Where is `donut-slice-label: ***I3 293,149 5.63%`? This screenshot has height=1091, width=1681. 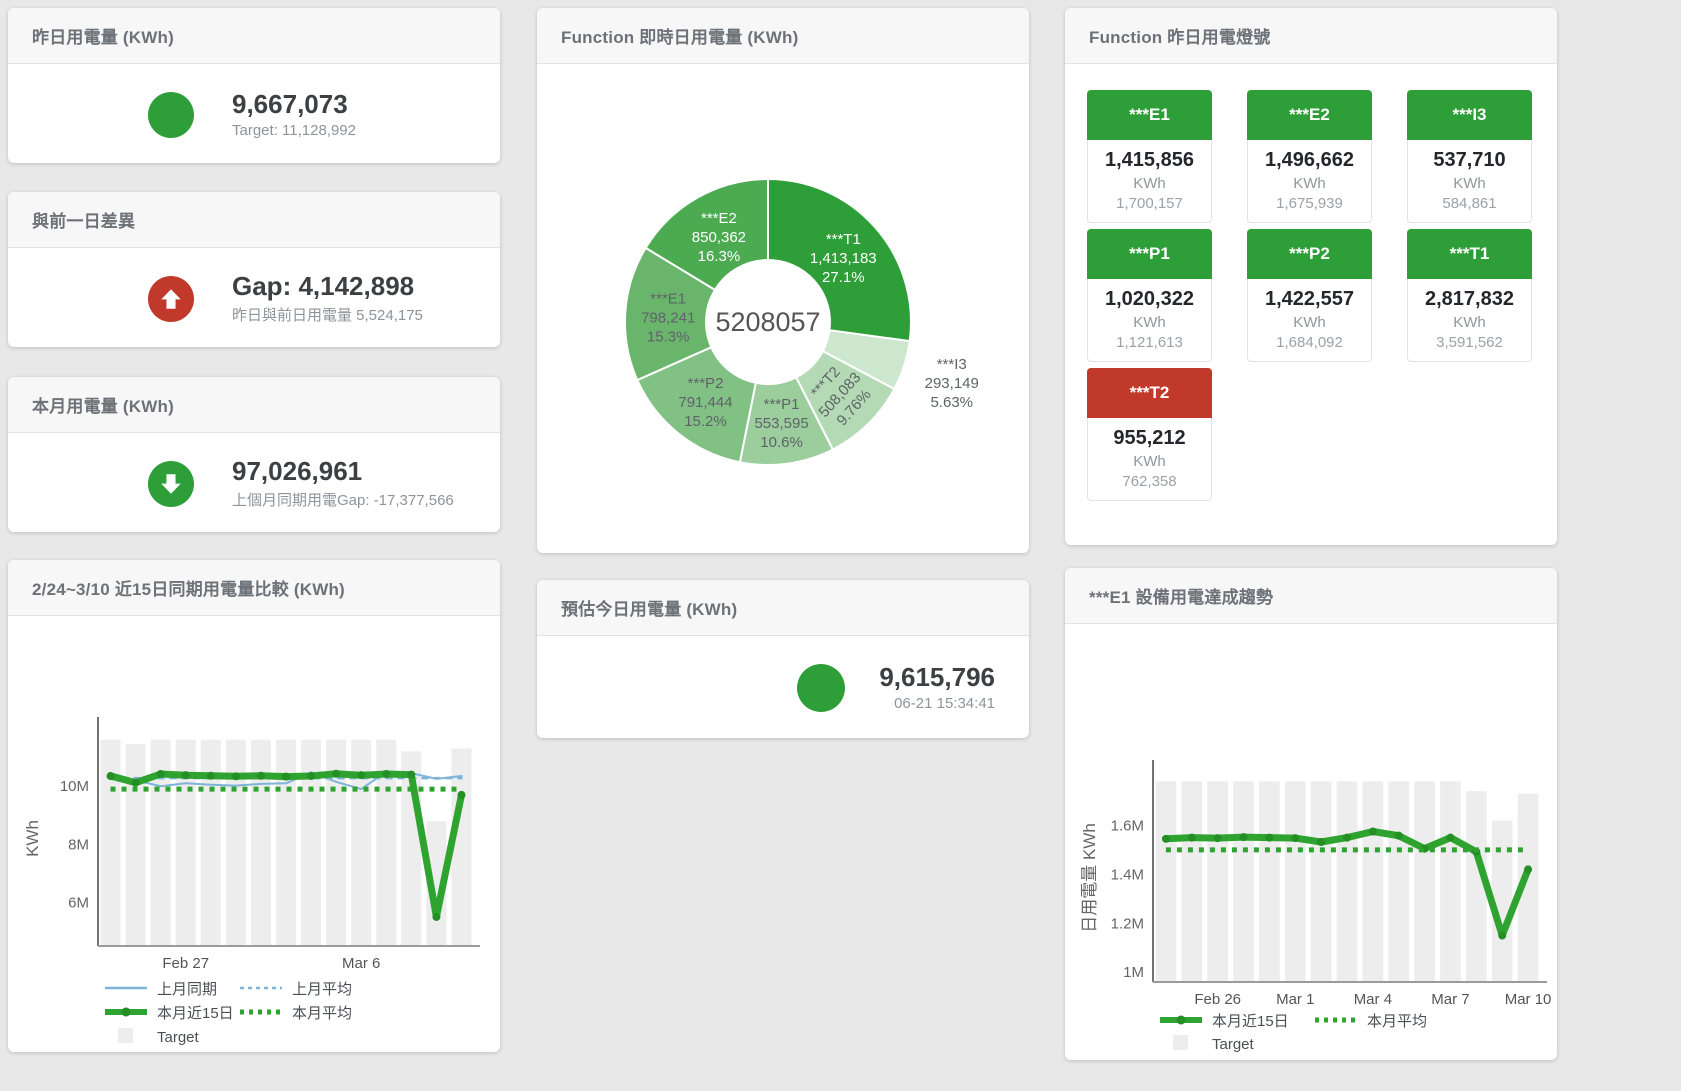 donut-slice-label: ***I3 293,149 5.63% is located at coordinates (952, 383).